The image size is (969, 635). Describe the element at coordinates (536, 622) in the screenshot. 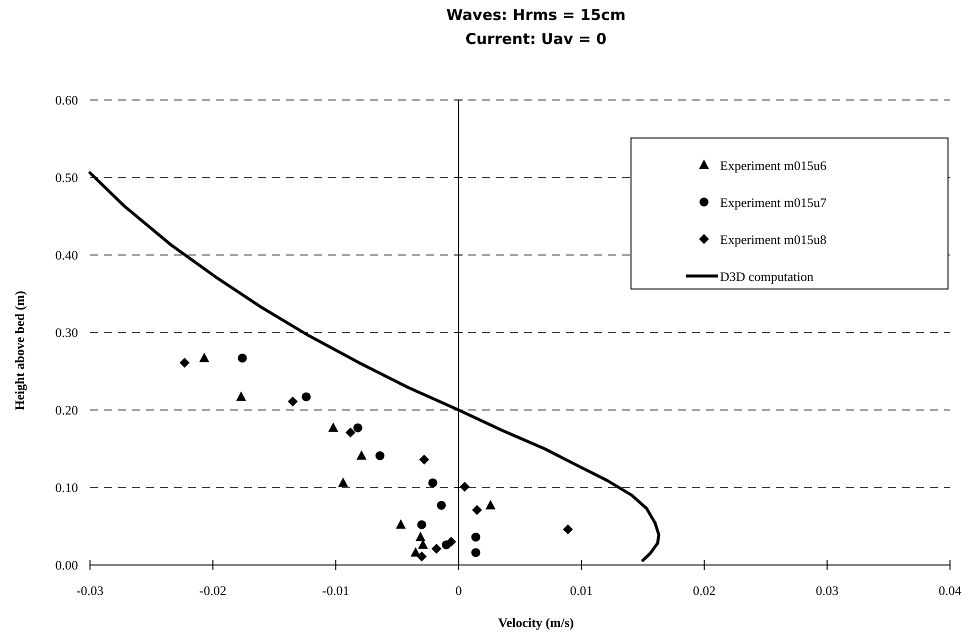

I see `x-axis-title: Velocity (m/s)` at that location.